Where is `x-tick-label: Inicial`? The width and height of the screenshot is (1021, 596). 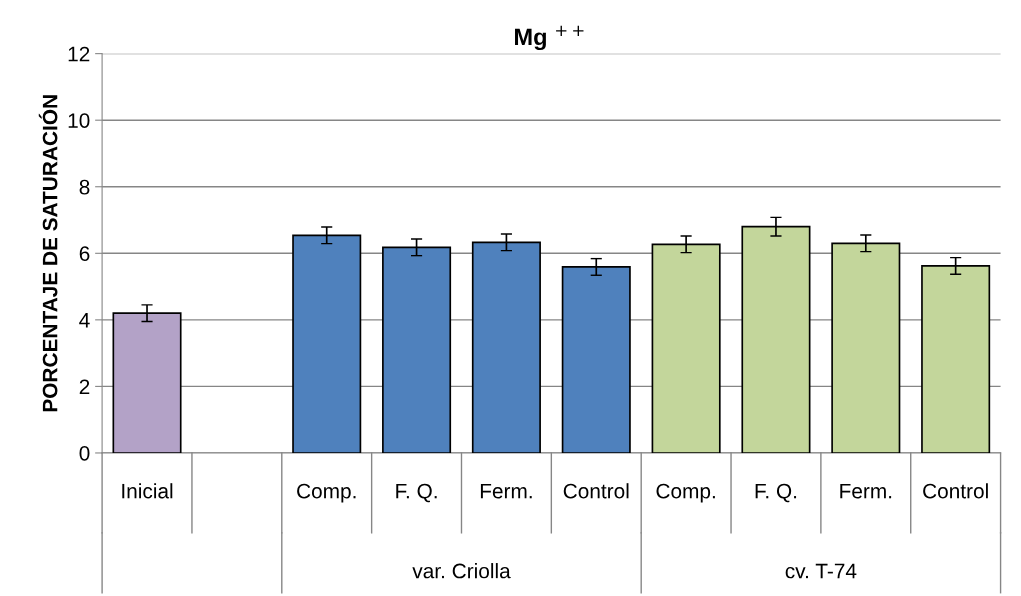 x-tick-label: Inicial is located at coordinates (147, 491).